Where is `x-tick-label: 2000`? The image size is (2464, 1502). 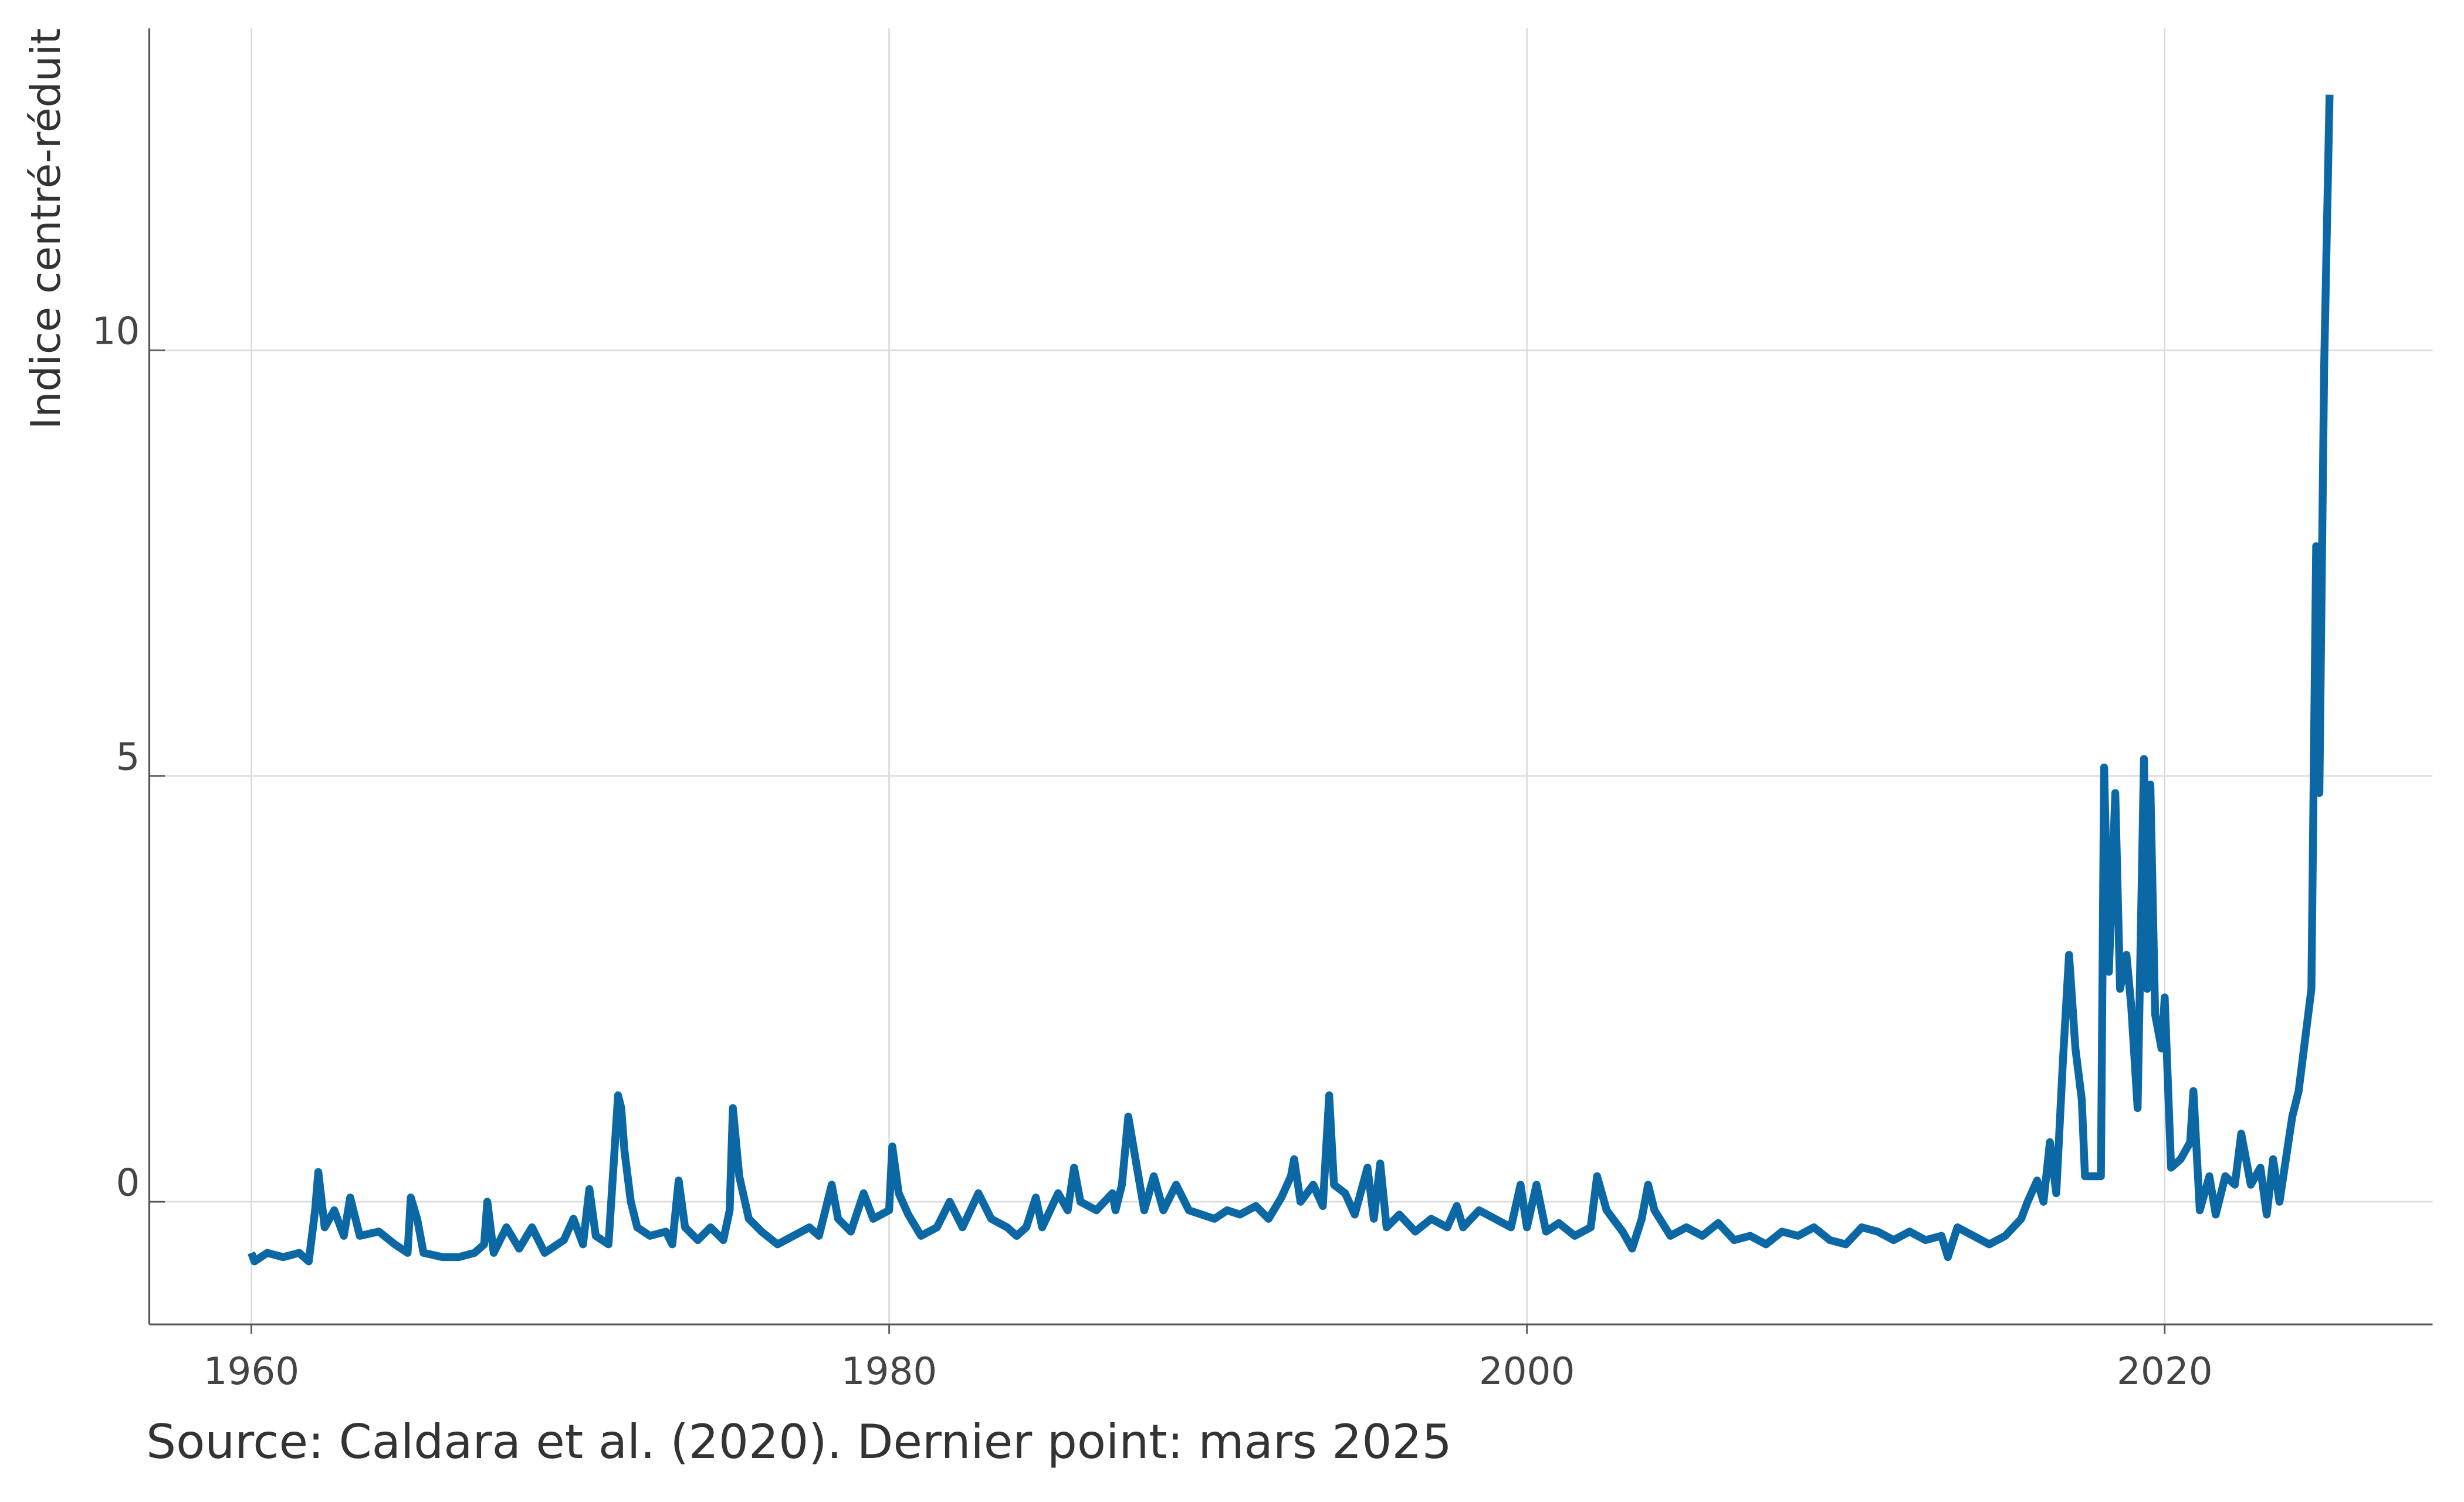
x-tick-label: 2000 is located at coordinates (1527, 1371).